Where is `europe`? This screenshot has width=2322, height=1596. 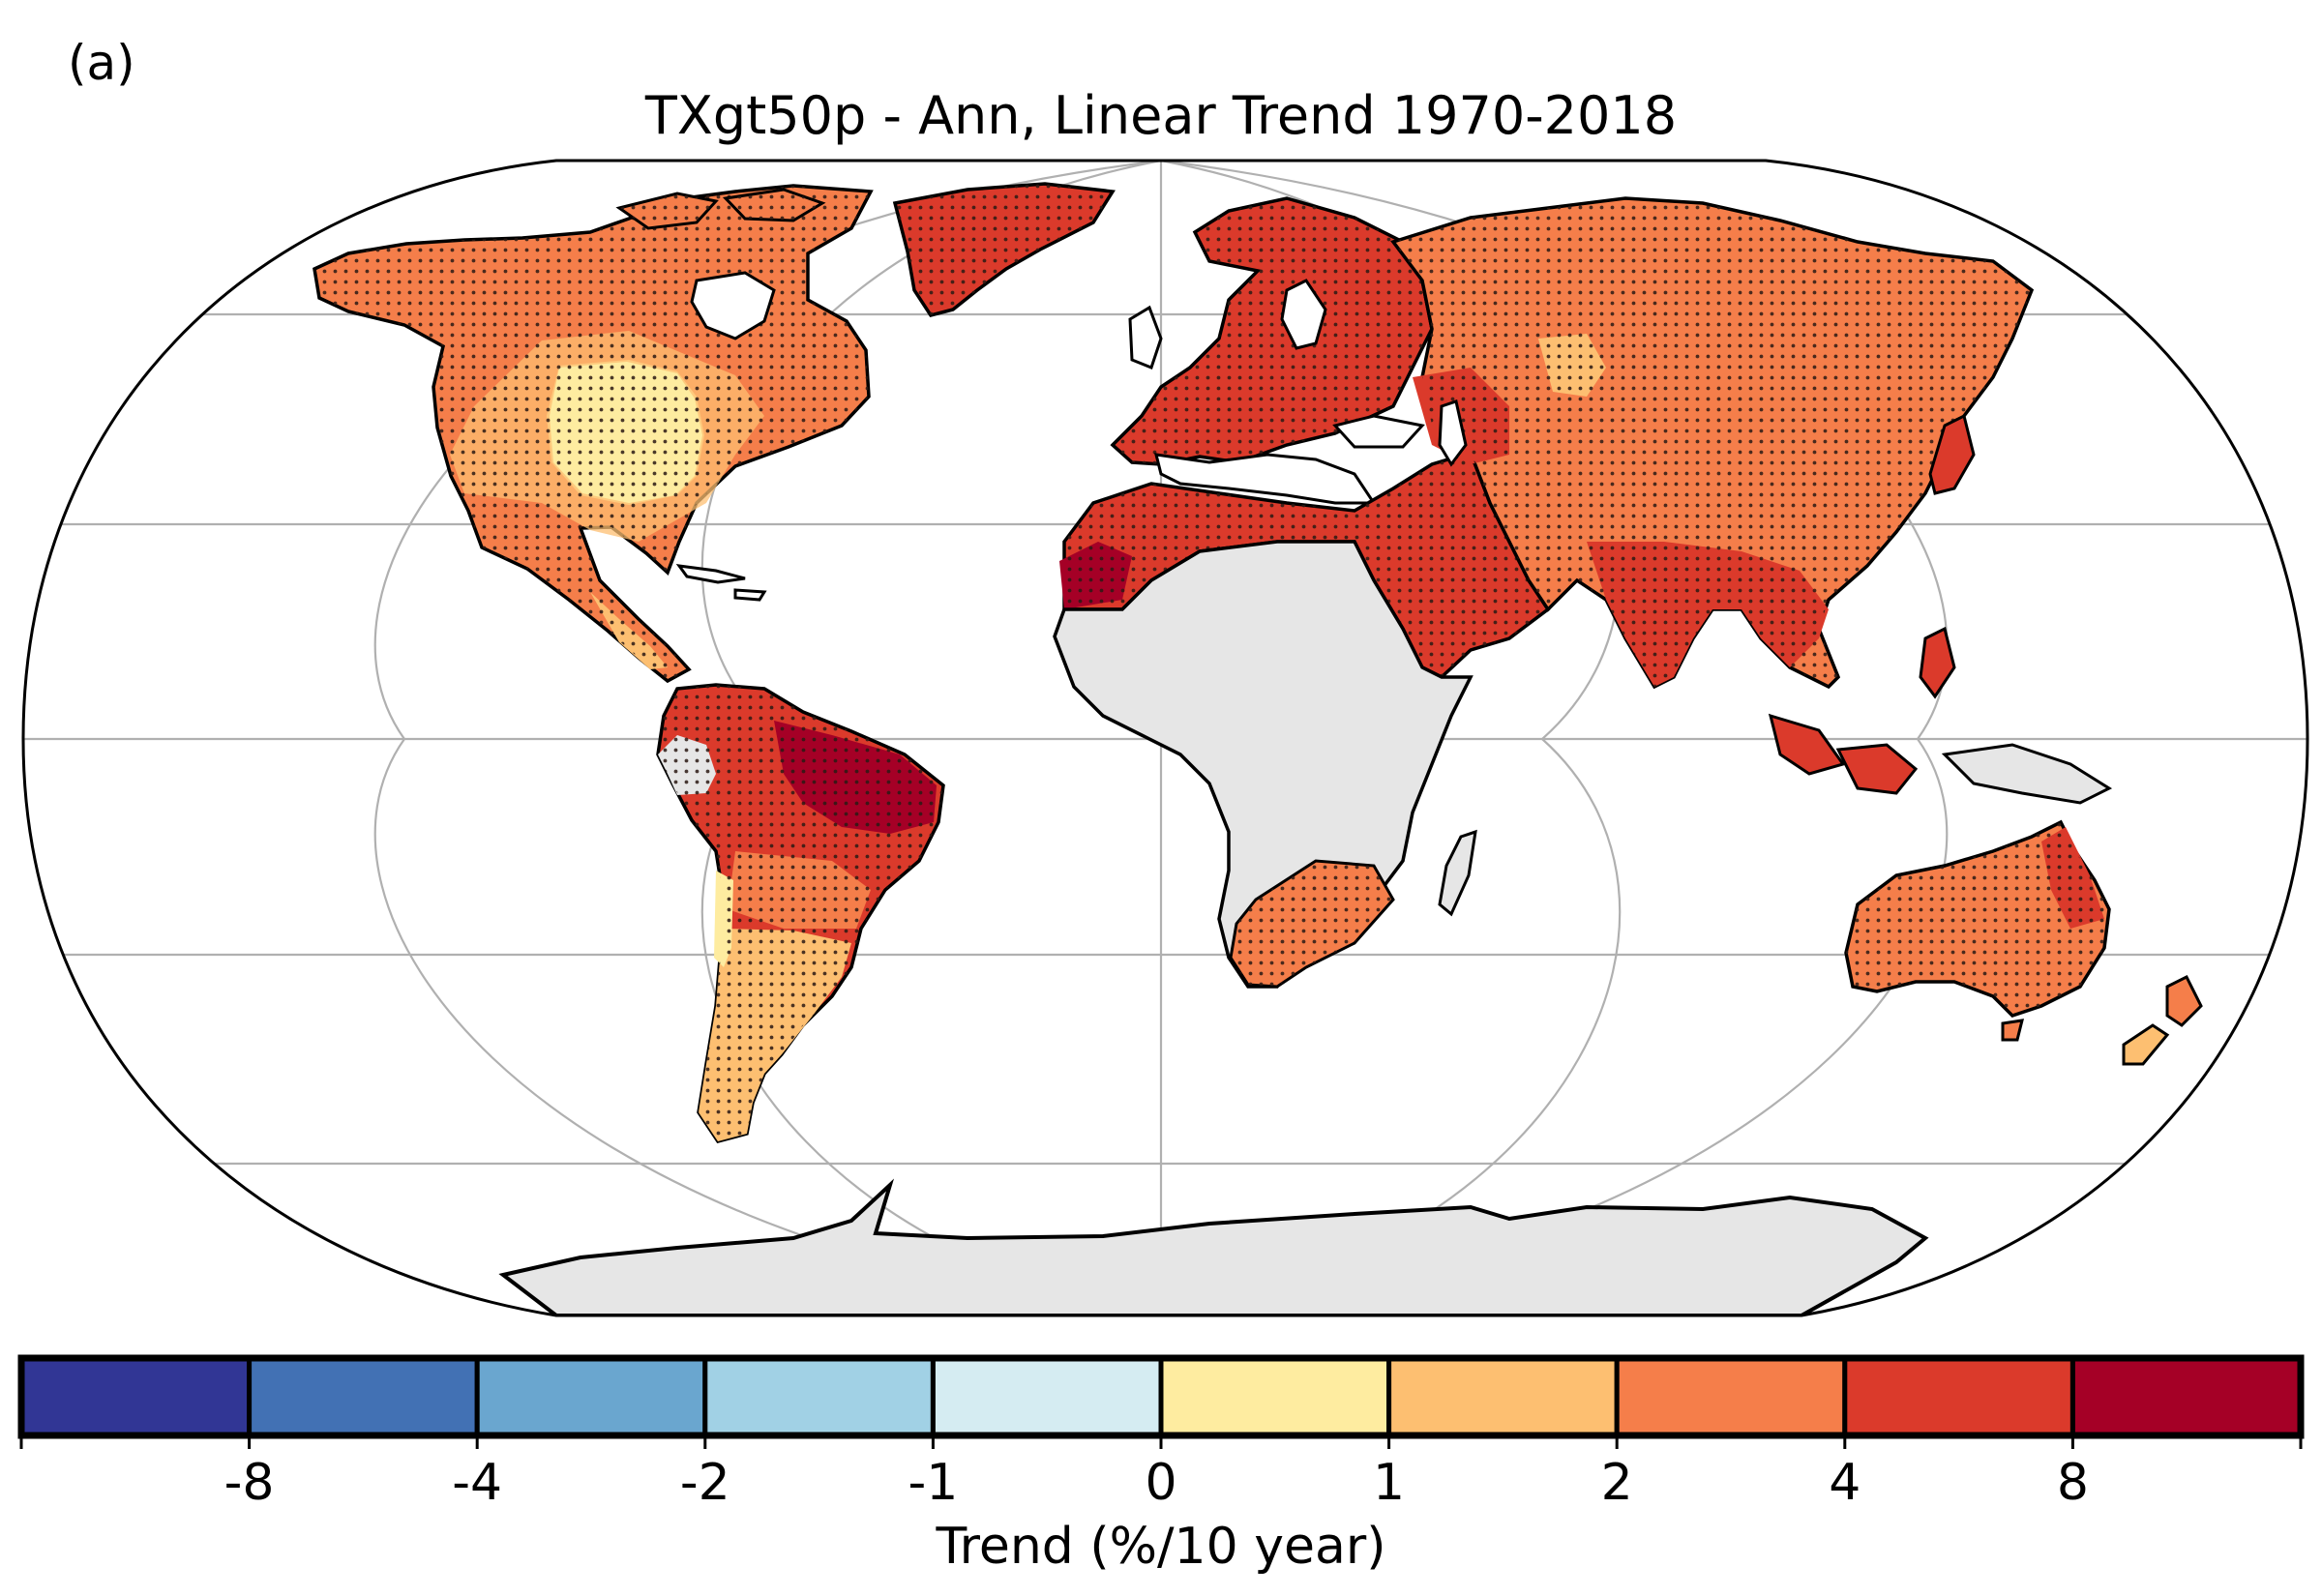 europe is located at coordinates (1272, 350).